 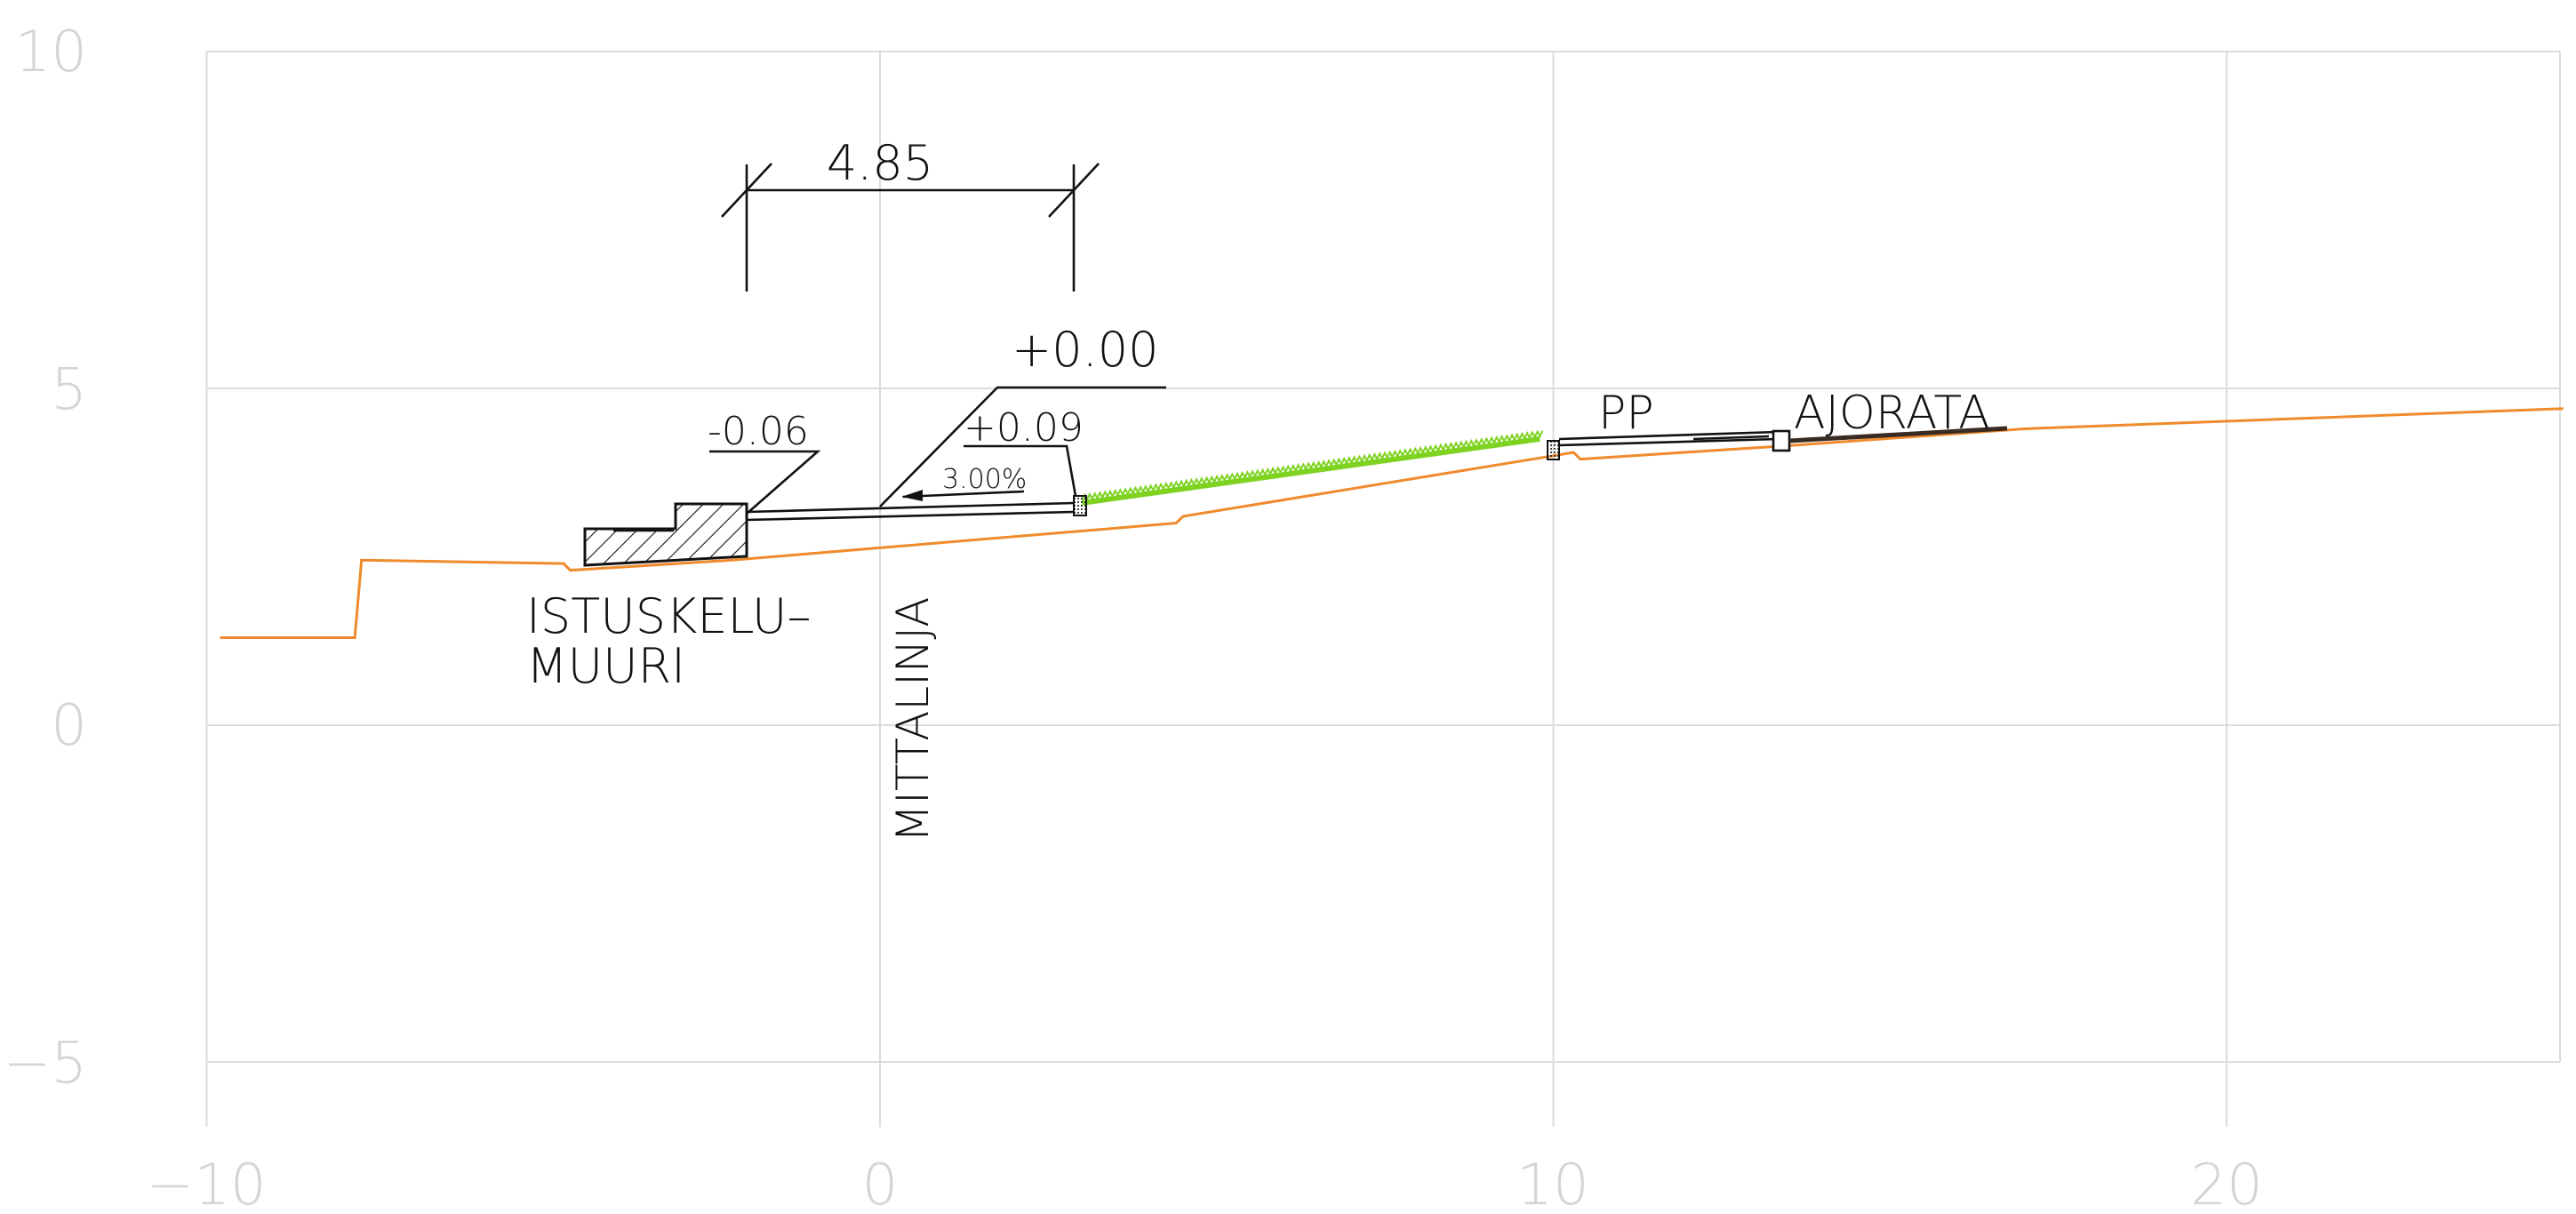 I want to click on level-main: +0.00, so click(x=1022, y=415).